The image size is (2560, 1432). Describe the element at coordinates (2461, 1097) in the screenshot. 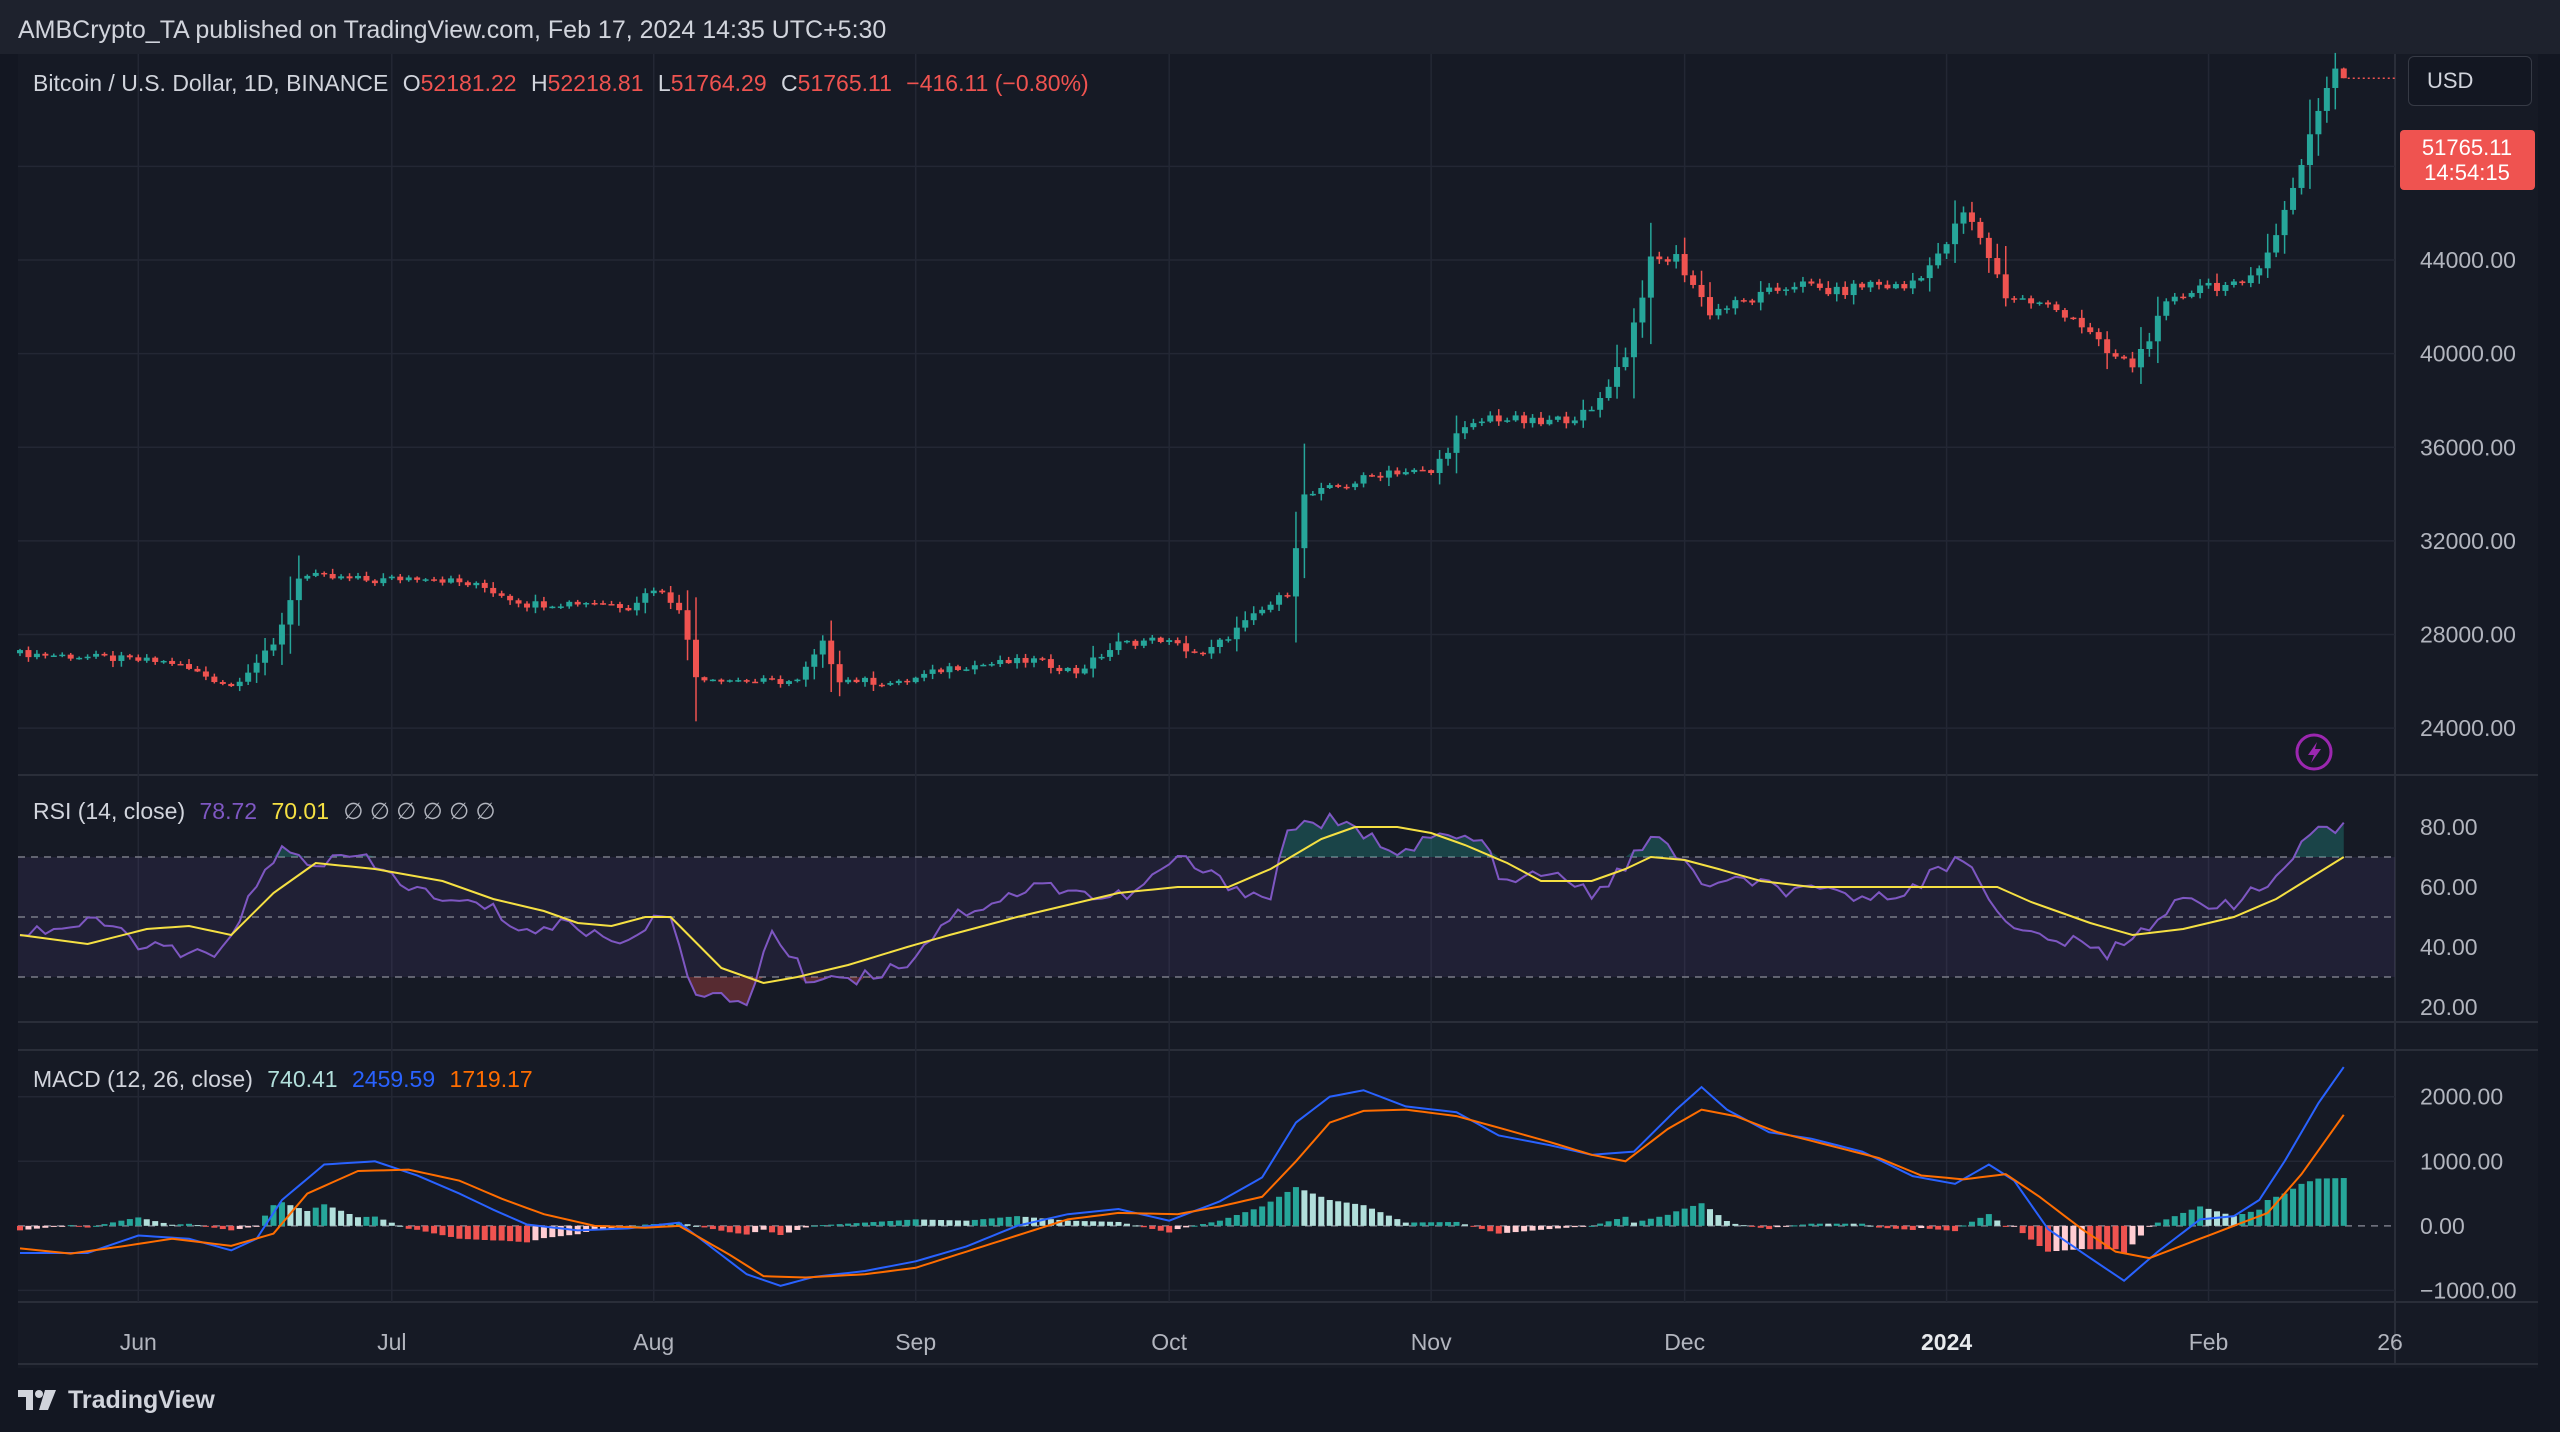

I see `macd-tick-label: 2000.00` at that location.